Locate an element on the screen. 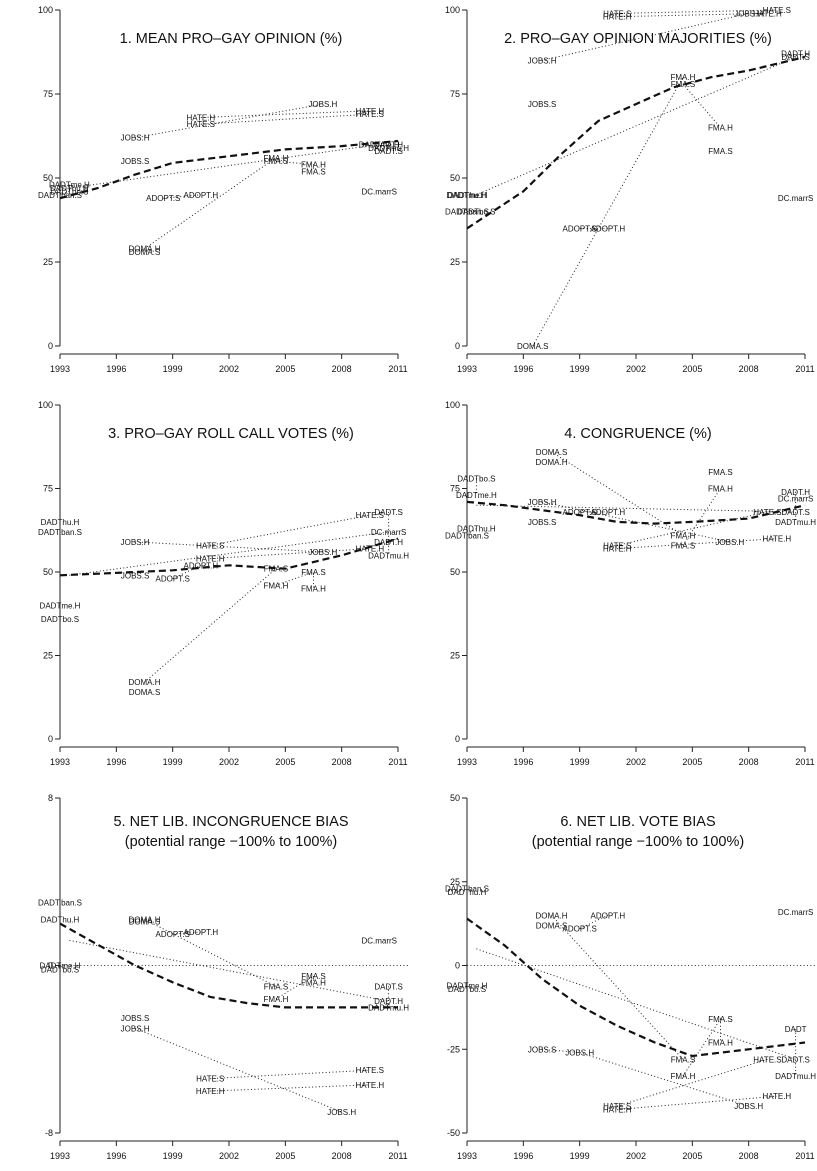  point-label: DC.marrS is located at coordinates (796, 912).